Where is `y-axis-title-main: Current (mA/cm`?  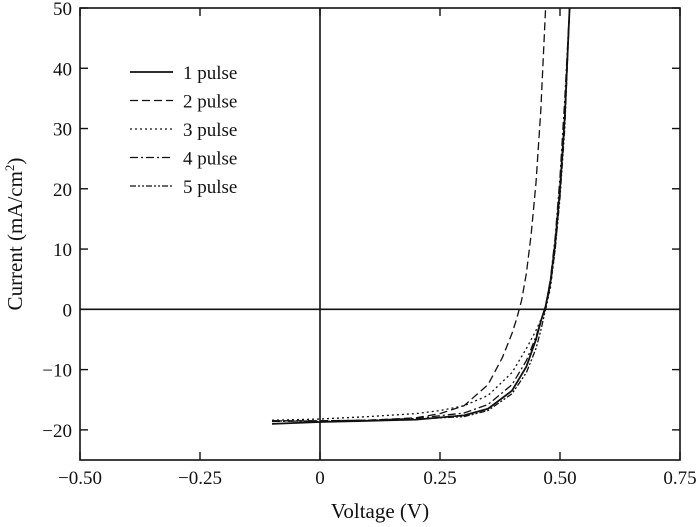
y-axis-title-main: Current (mA/cm is located at coordinates (15, 240).